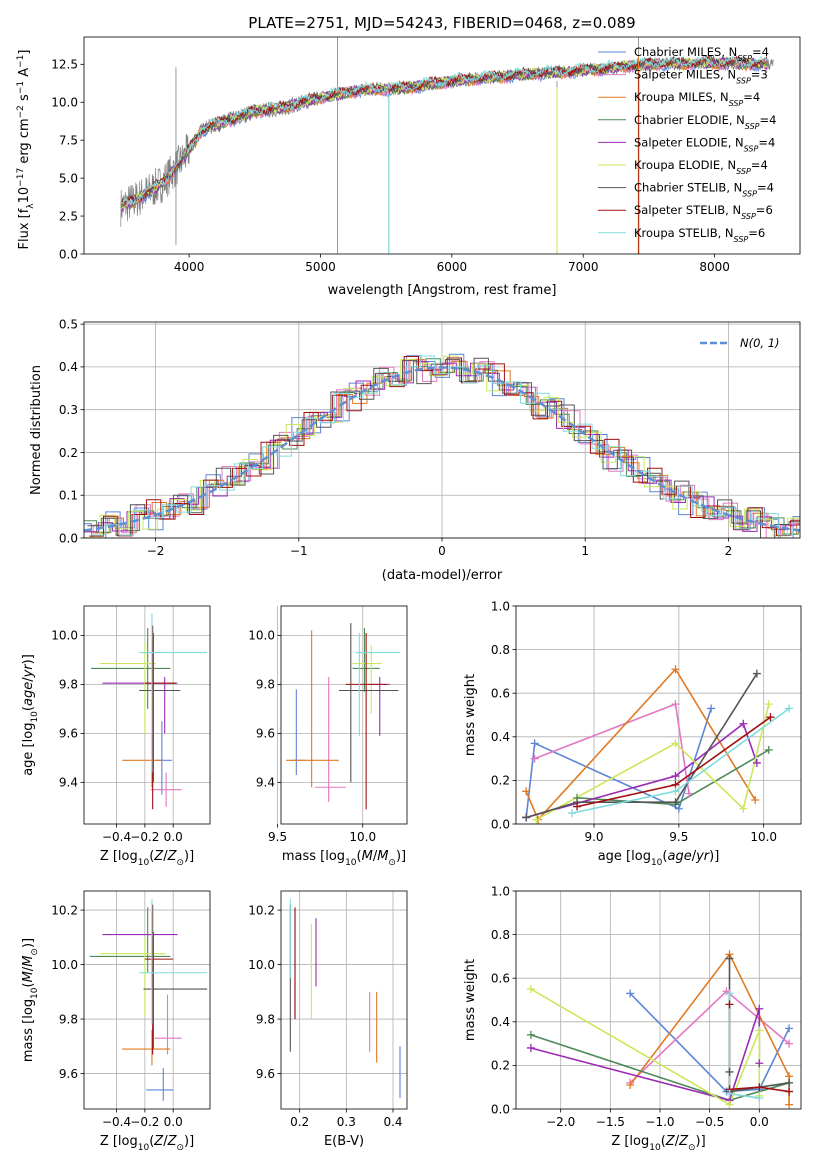  I want to click on label-part: s, so click(24, 99).